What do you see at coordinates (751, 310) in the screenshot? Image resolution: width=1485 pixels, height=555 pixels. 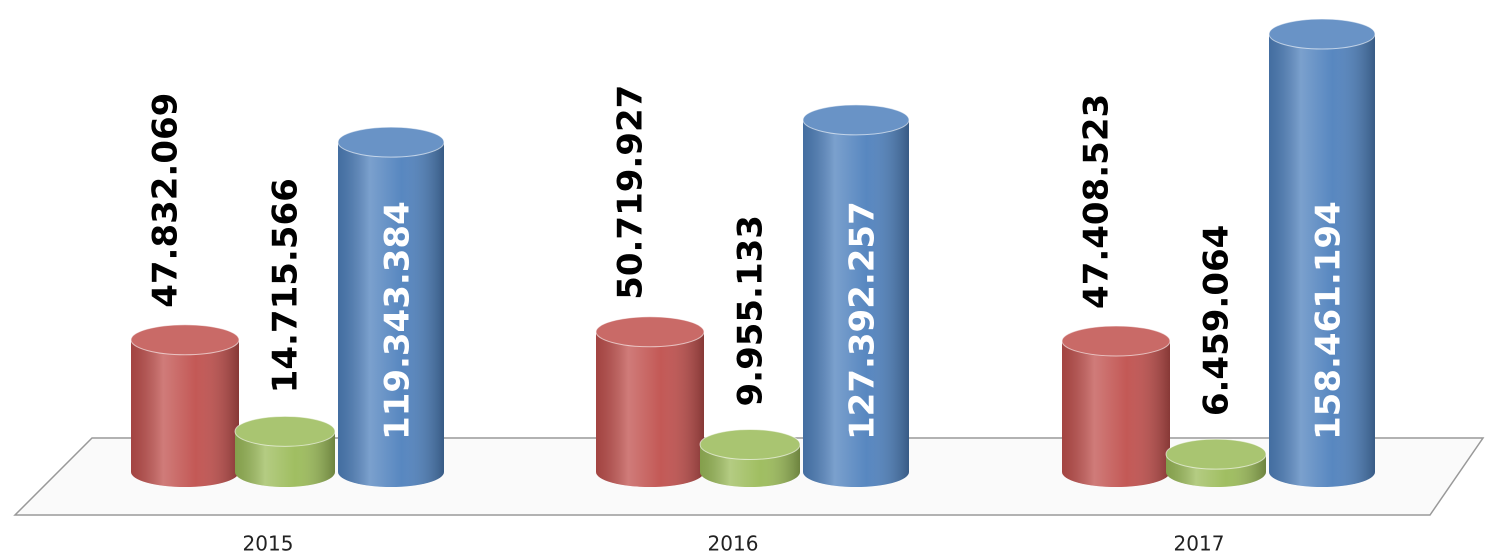 I see `value-label: 9.955.133` at bounding box center [751, 310].